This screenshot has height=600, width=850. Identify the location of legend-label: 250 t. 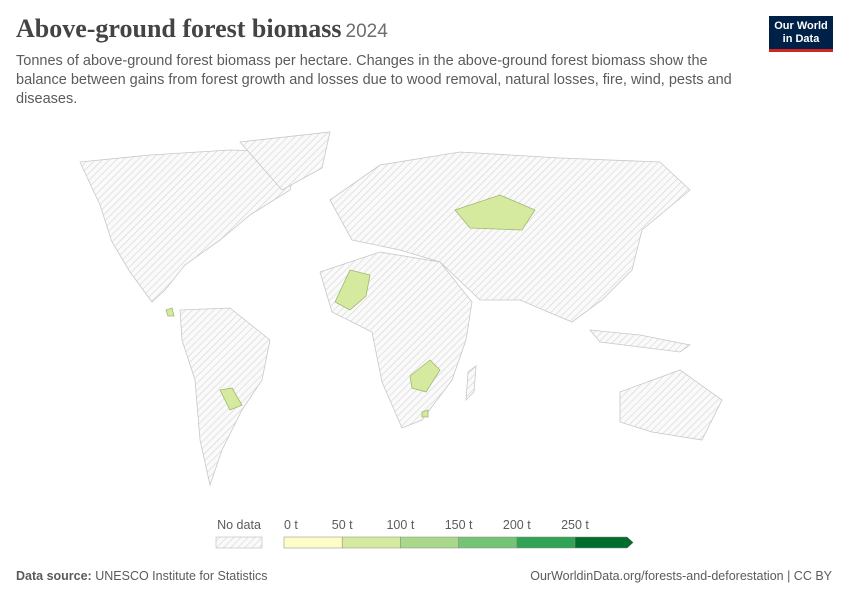
(575, 525).